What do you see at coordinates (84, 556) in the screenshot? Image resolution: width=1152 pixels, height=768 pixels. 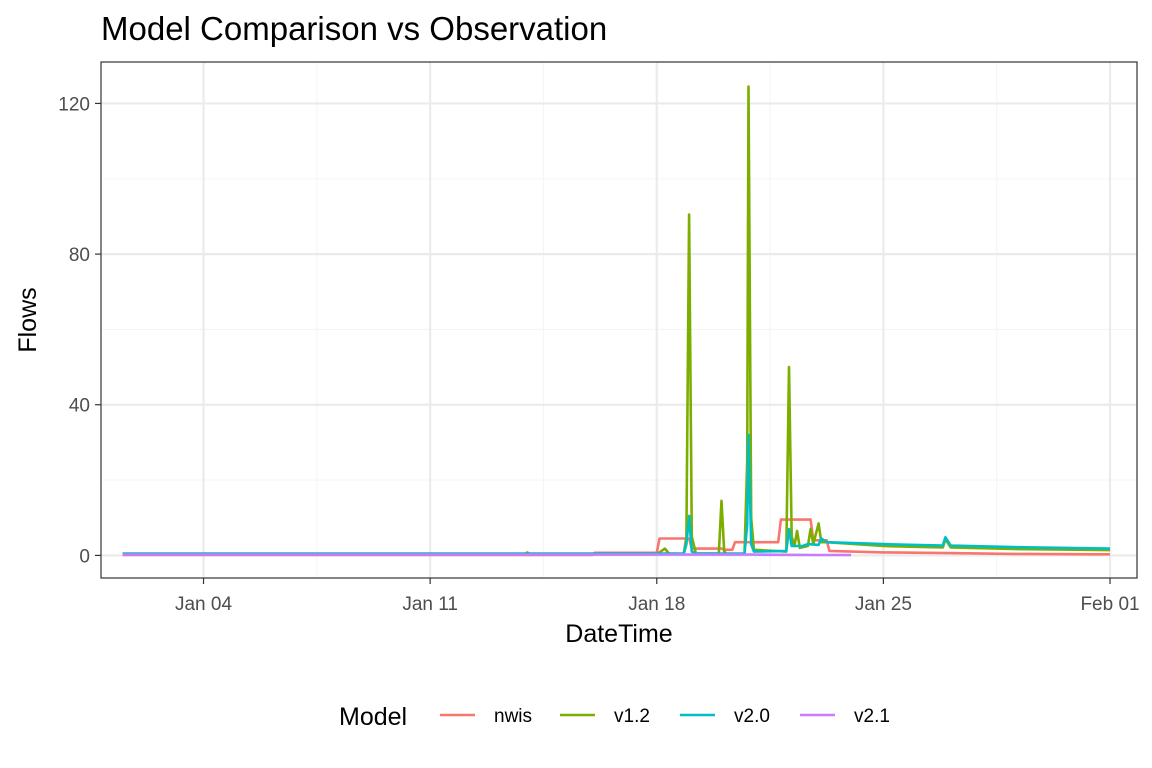 I see `y-tick-label: 0` at bounding box center [84, 556].